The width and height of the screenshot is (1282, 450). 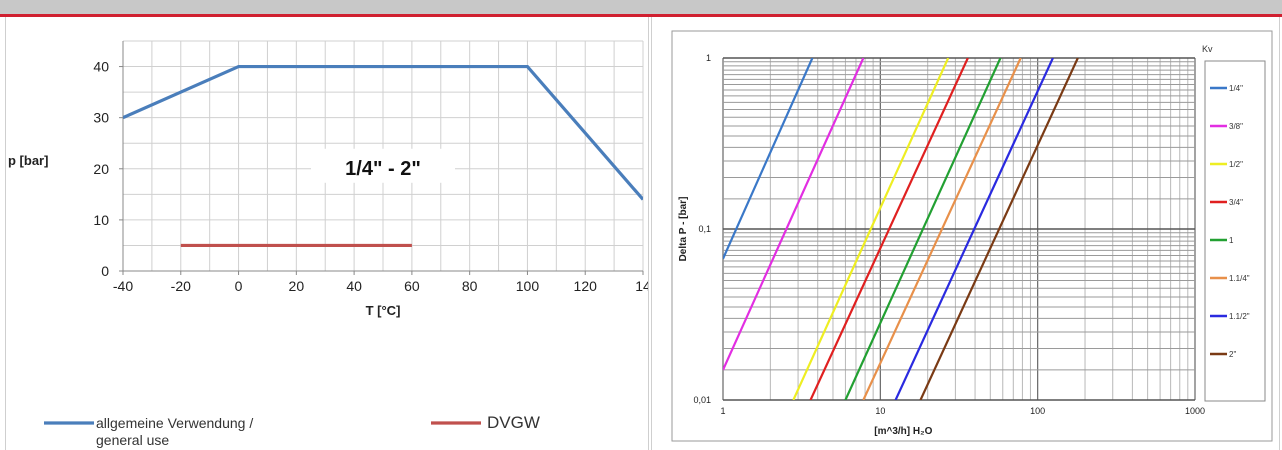 I want to click on legend-label: 1, so click(x=1231, y=240).